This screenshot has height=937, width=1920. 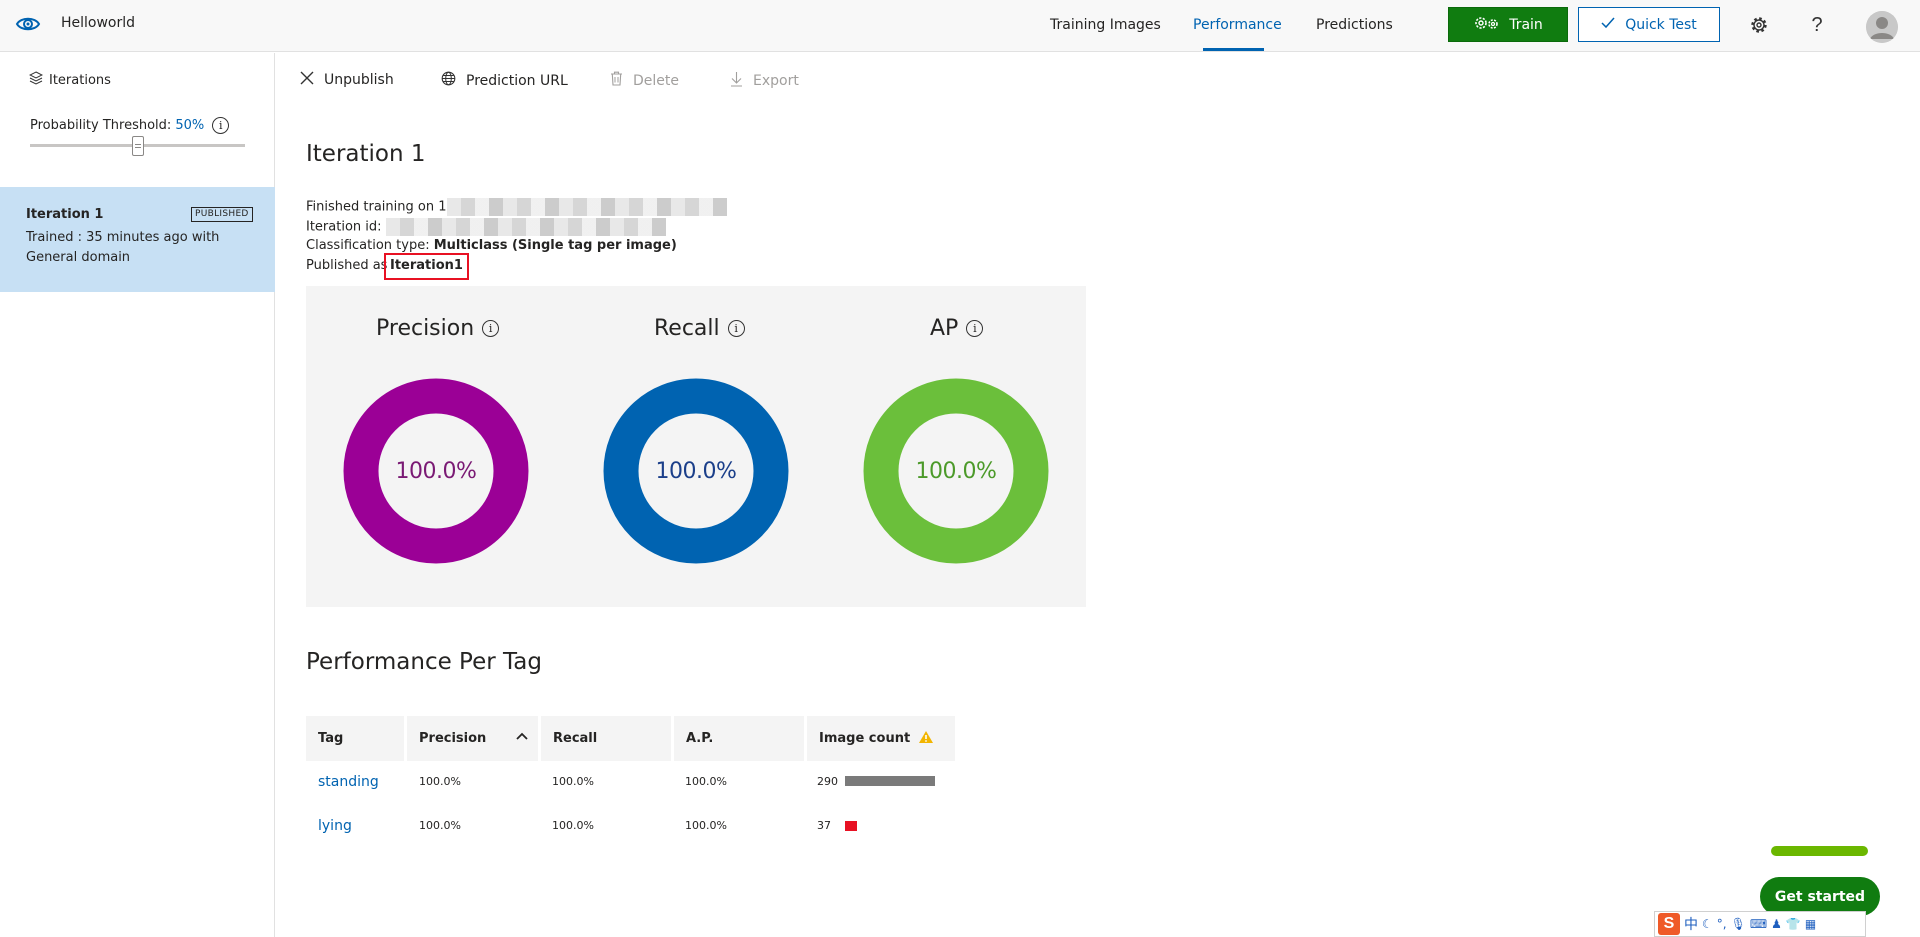 I want to click on download-icon, so click(x=736, y=81).